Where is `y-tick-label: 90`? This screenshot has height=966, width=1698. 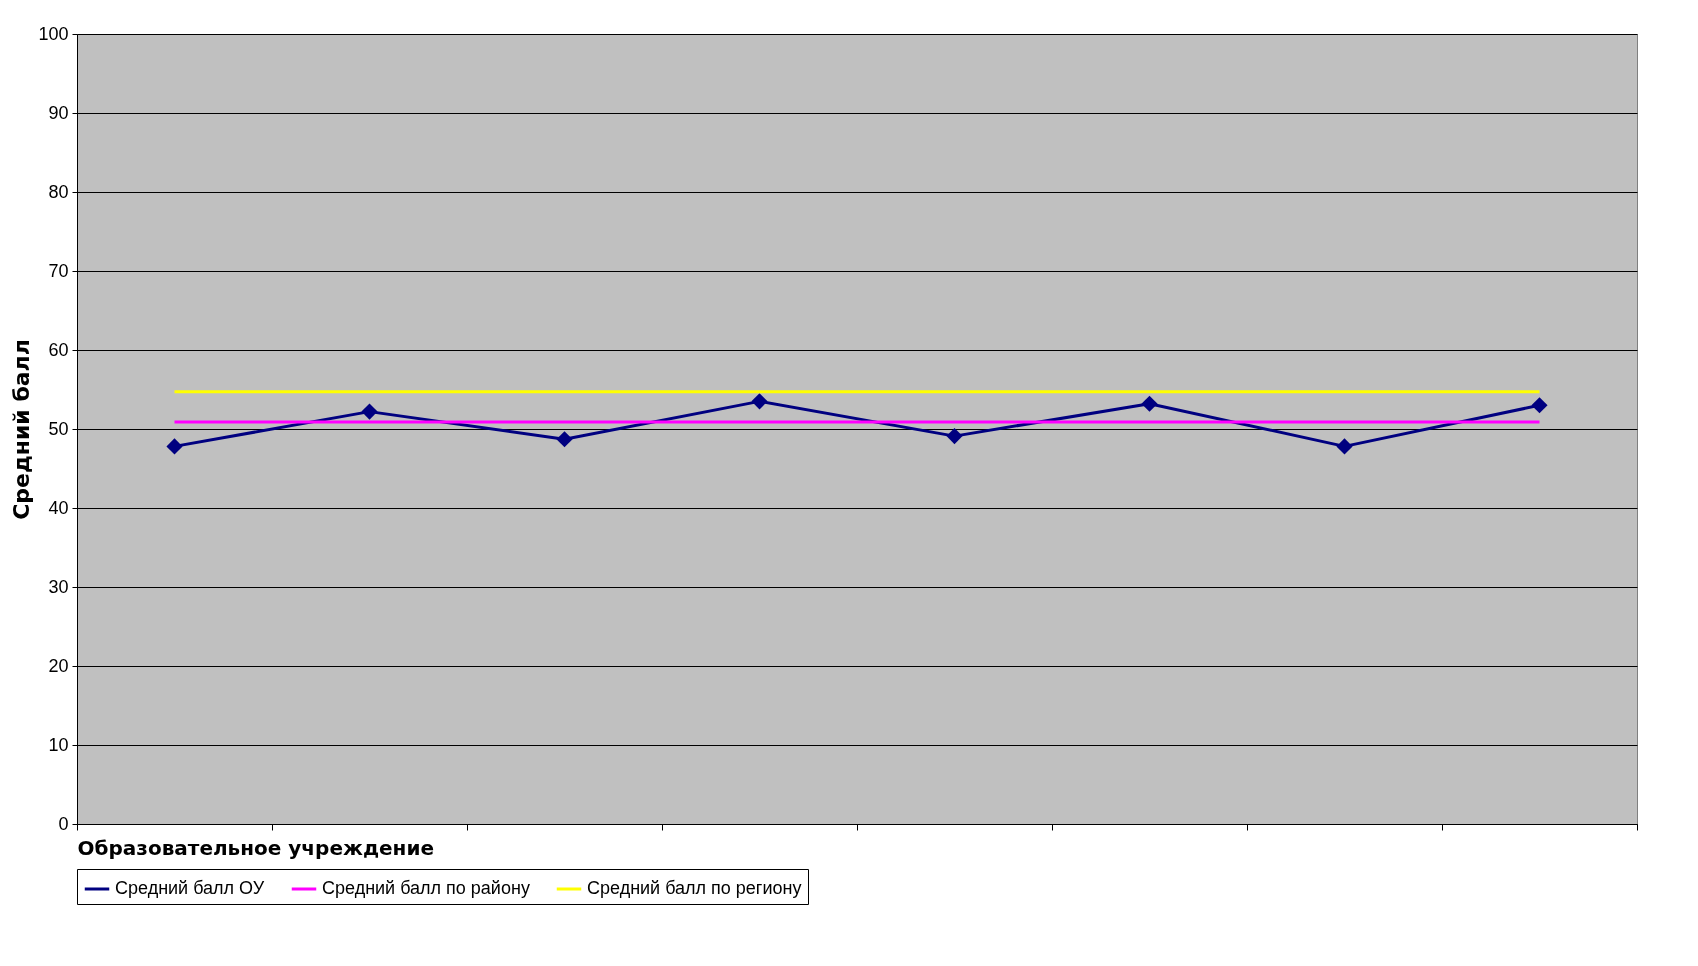
y-tick-label: 90 is located at coordinates (58, 112).